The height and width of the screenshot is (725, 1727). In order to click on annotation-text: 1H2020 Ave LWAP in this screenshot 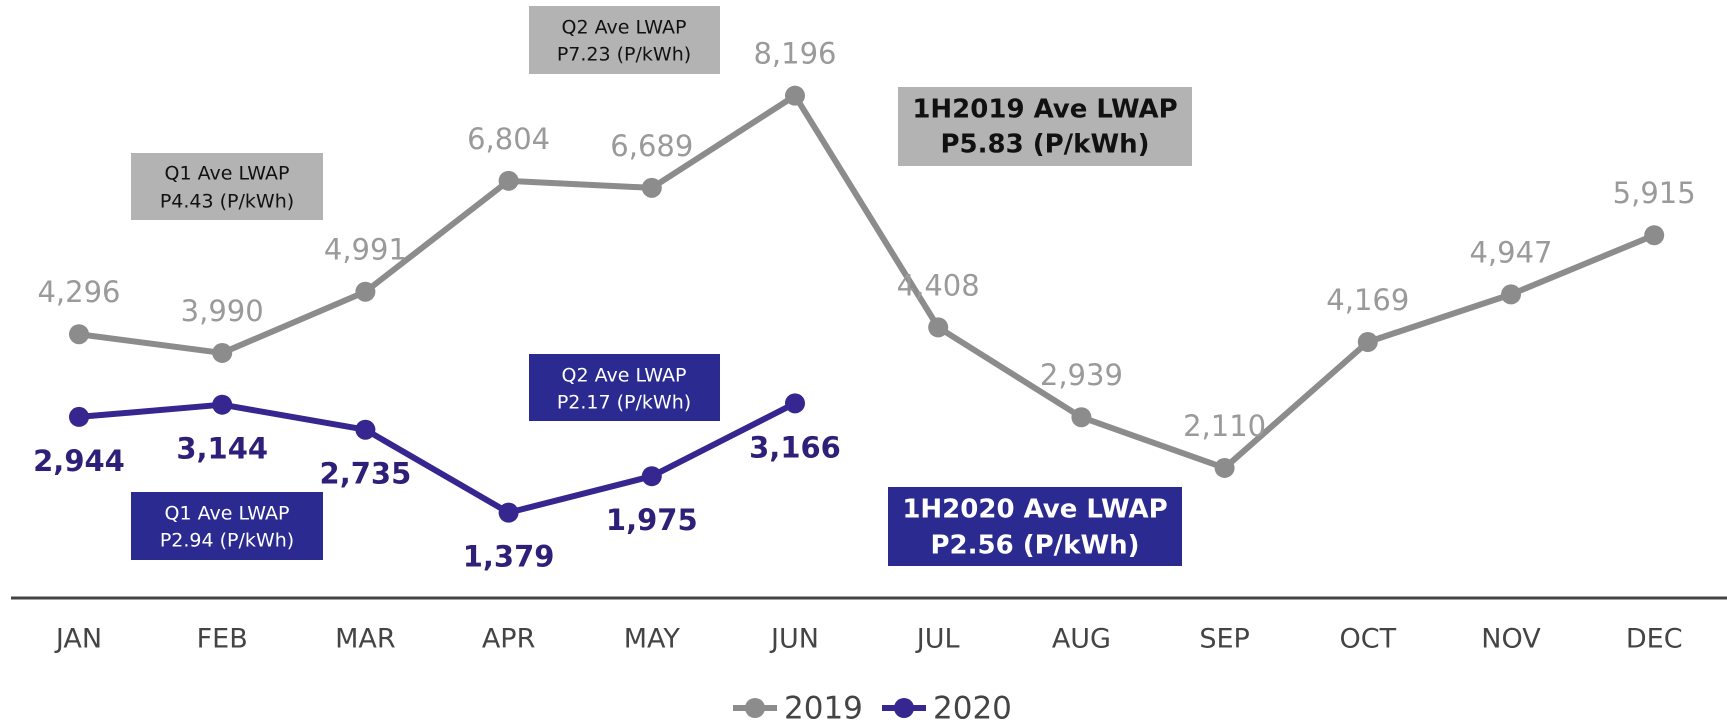, I will do `click(1034, 510)`.